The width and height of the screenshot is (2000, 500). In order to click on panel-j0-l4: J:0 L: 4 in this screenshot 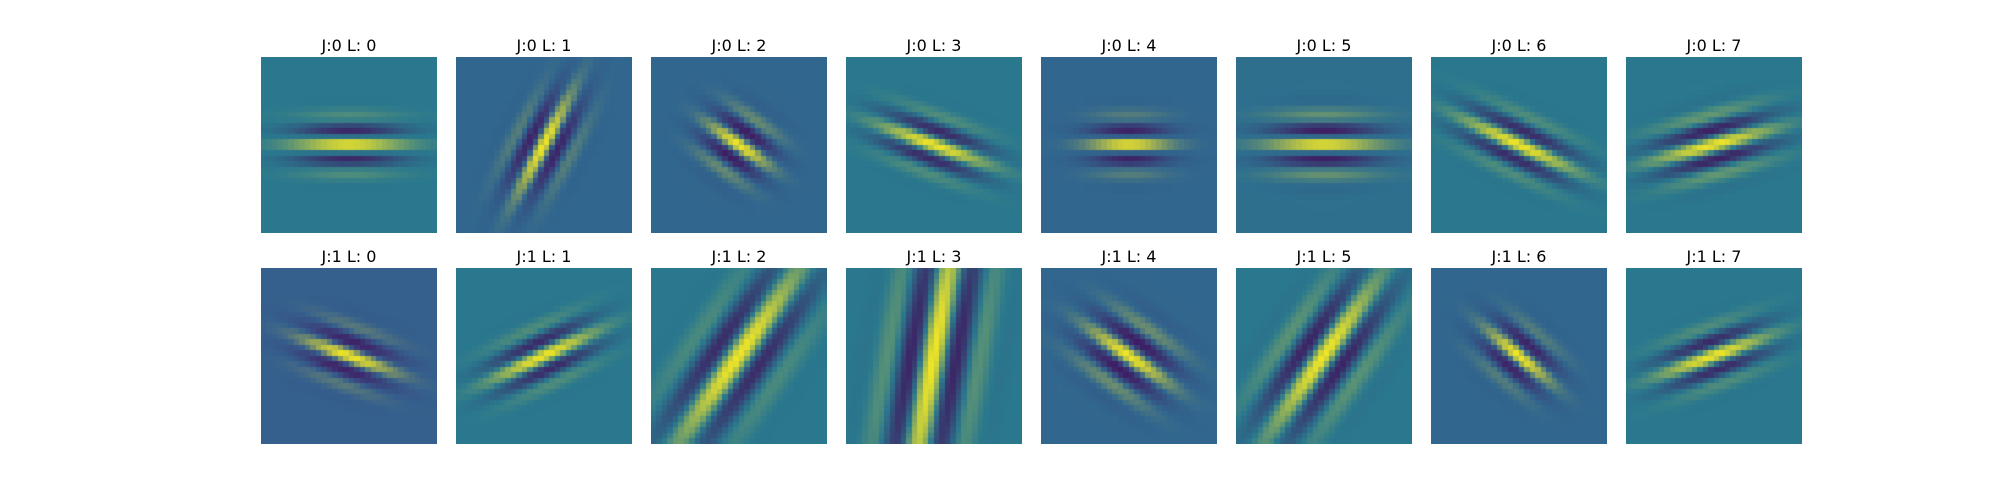, I will do `click(1129, 134)`.